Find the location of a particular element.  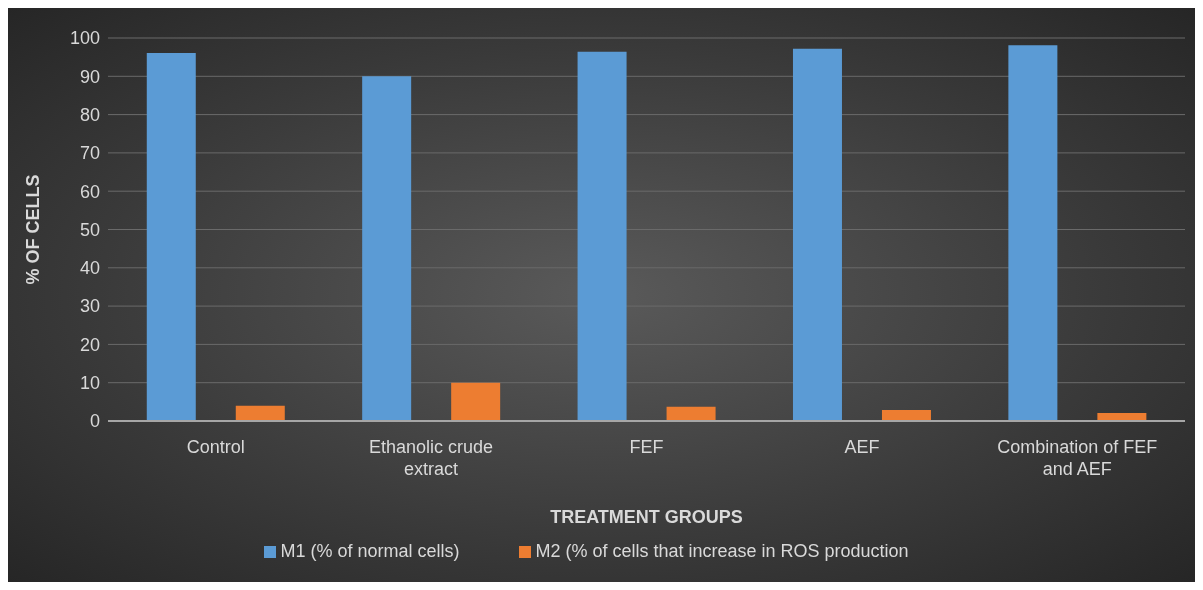

y-tick-label: 80 is located at coordinates (89, 114).